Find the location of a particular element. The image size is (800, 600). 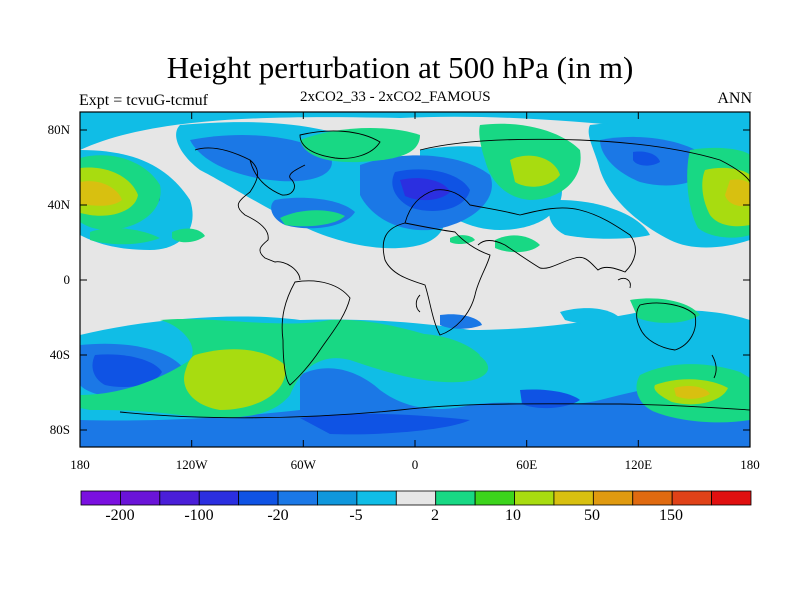

lon-tick-180e: 180 is located at coordinates (750, 464).